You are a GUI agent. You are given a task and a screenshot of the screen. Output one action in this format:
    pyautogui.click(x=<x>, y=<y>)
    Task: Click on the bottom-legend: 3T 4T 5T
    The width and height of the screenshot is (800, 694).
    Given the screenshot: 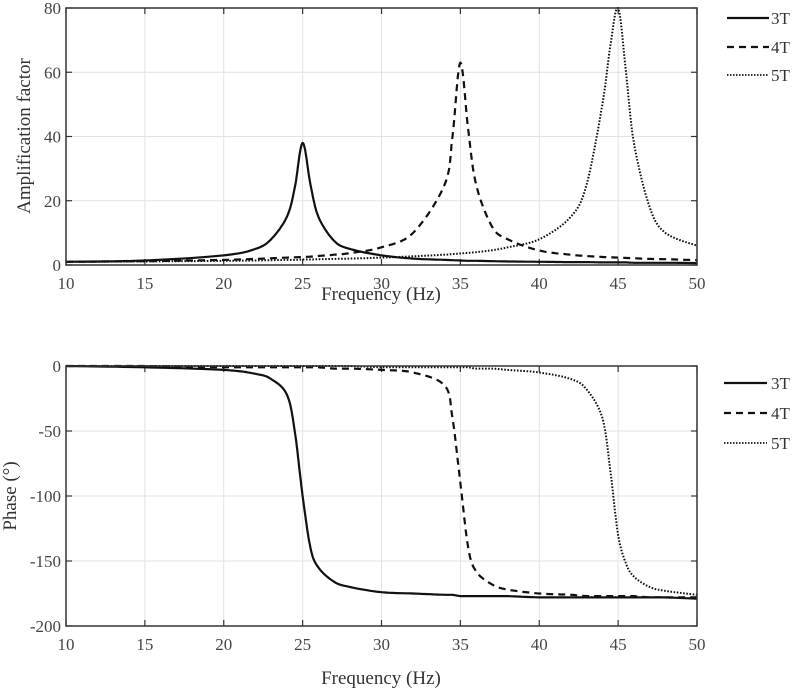 What is the action you would take?
    pyautogui.click(x=757, y=413)
    